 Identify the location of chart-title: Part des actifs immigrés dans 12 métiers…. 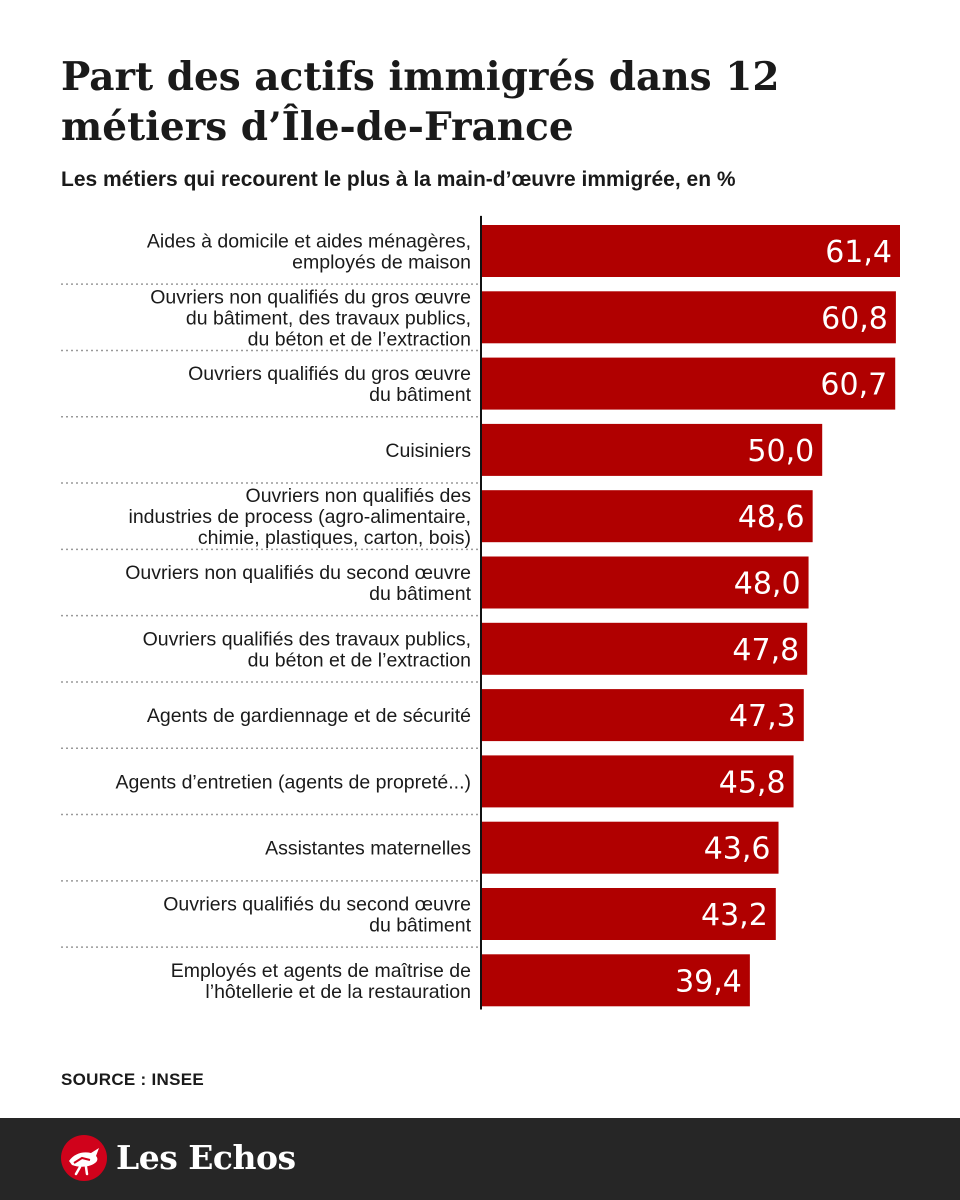
(420, 102).